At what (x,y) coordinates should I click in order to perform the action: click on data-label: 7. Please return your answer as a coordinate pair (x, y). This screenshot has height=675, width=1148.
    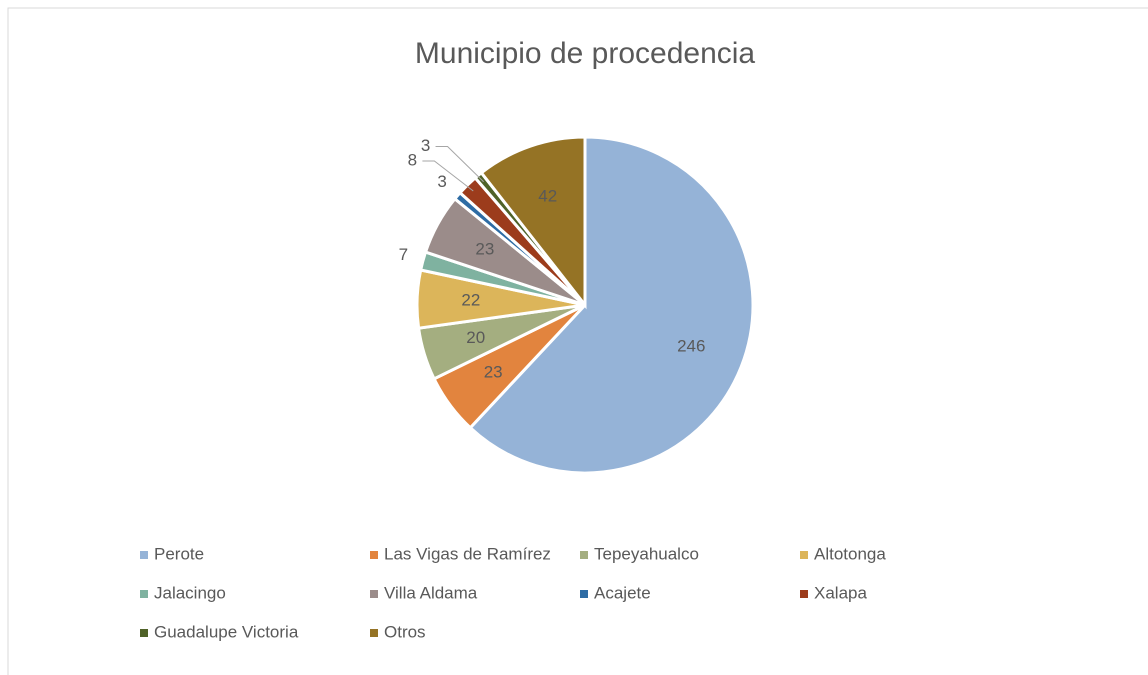
    Looking at the image, I should click on (403, 254).